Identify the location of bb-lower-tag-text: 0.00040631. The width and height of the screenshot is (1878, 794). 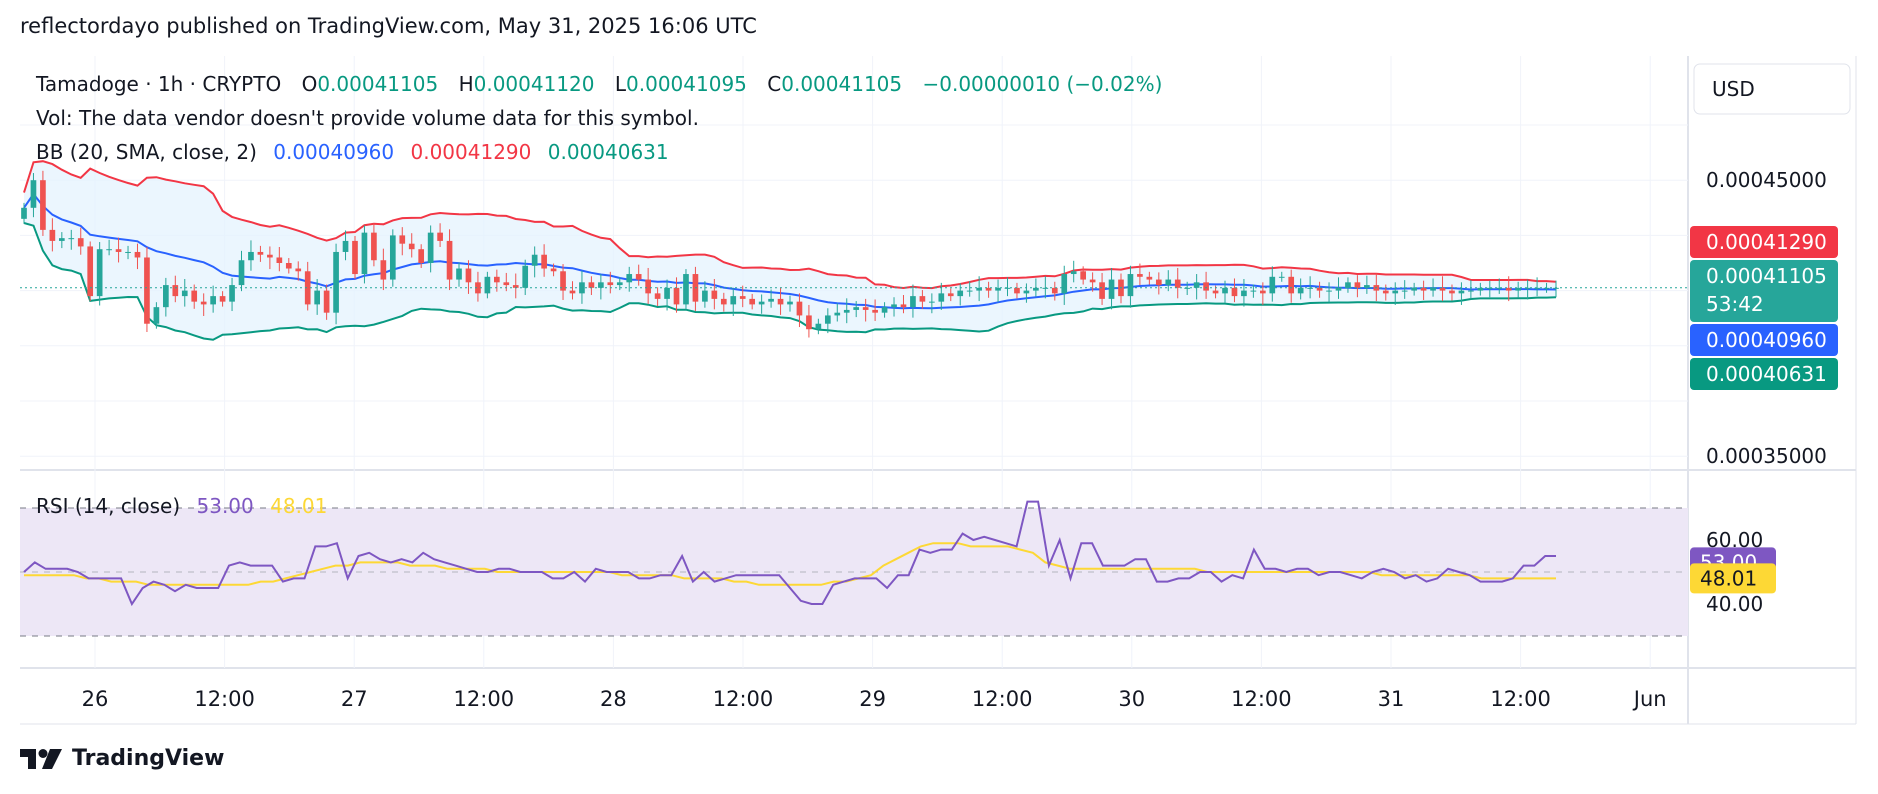
(1766, 374).